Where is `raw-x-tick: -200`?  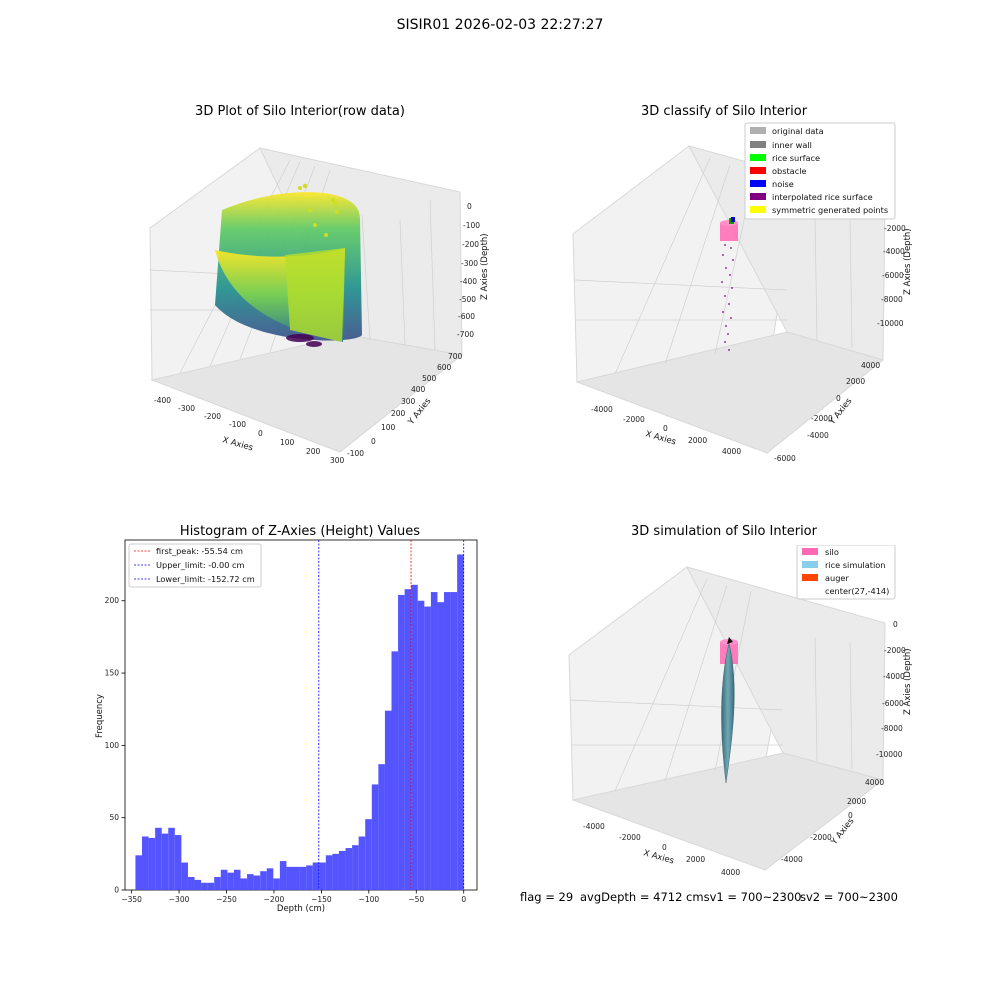 raw-x-tick: -200 is located at coordinates (212, 416).